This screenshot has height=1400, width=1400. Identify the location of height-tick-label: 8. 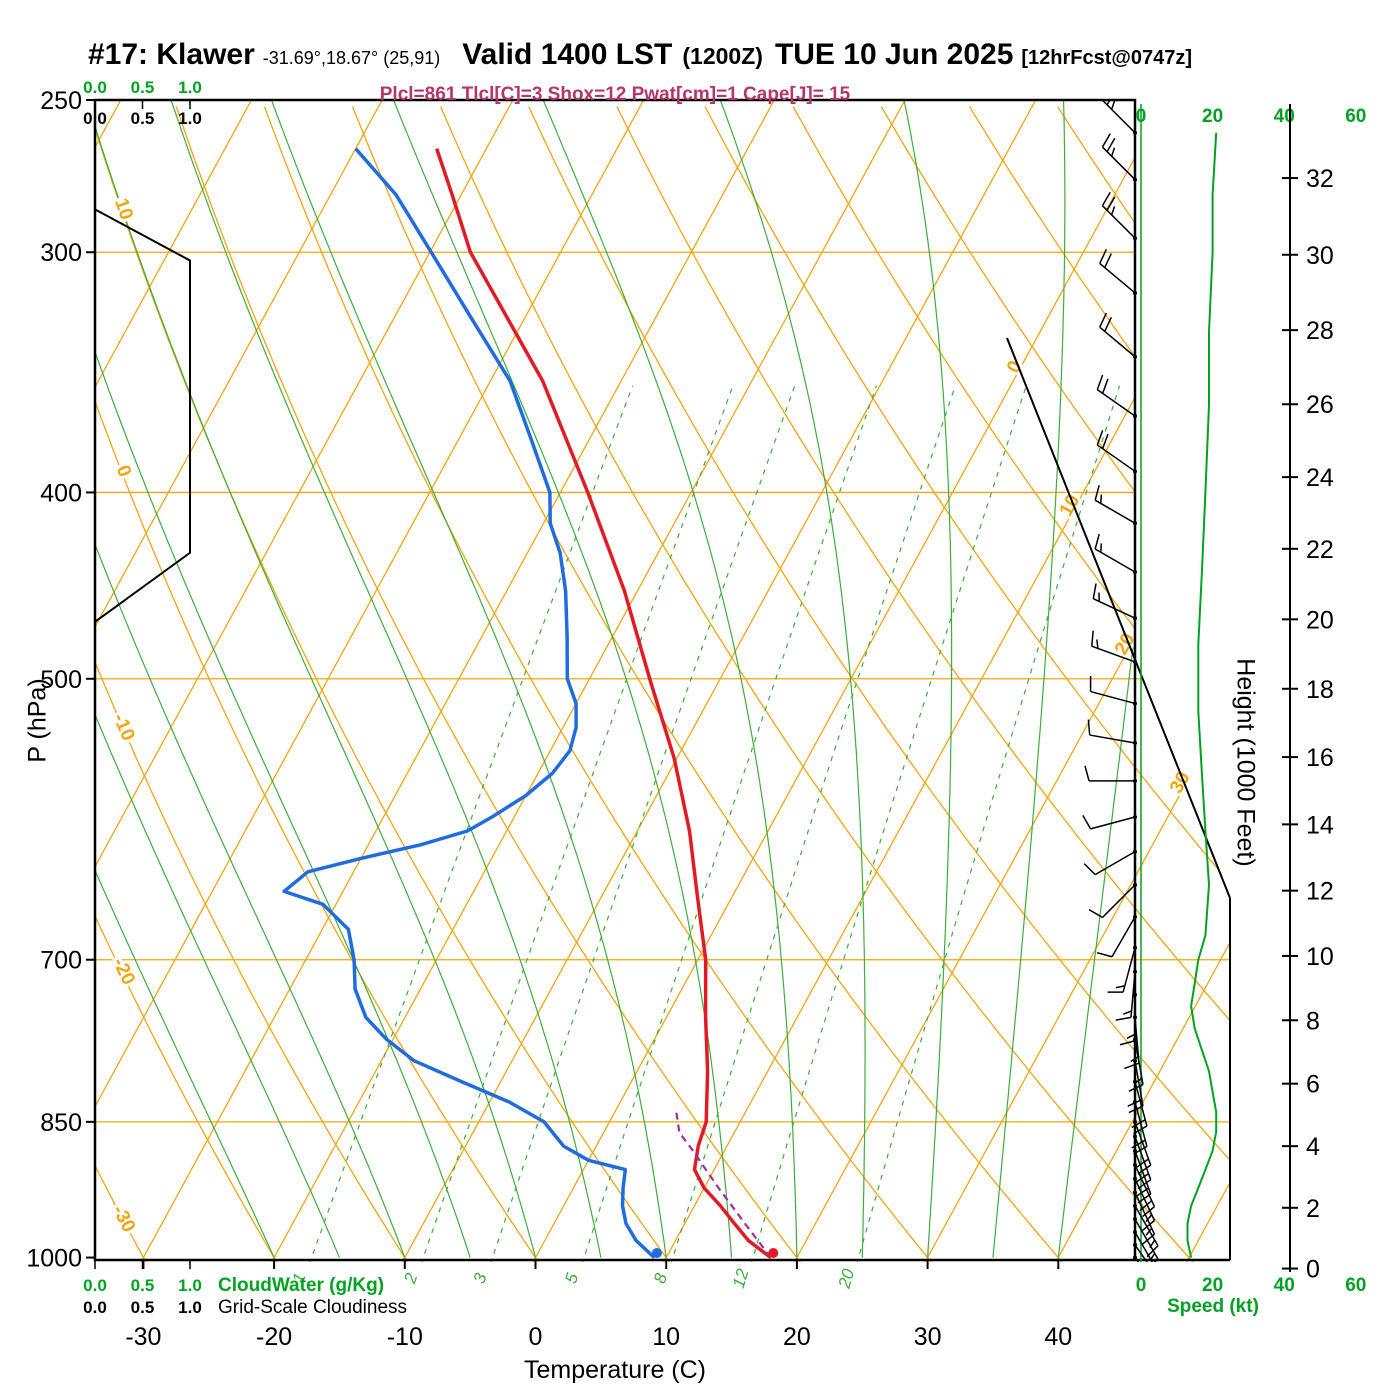
(1313, 1021).